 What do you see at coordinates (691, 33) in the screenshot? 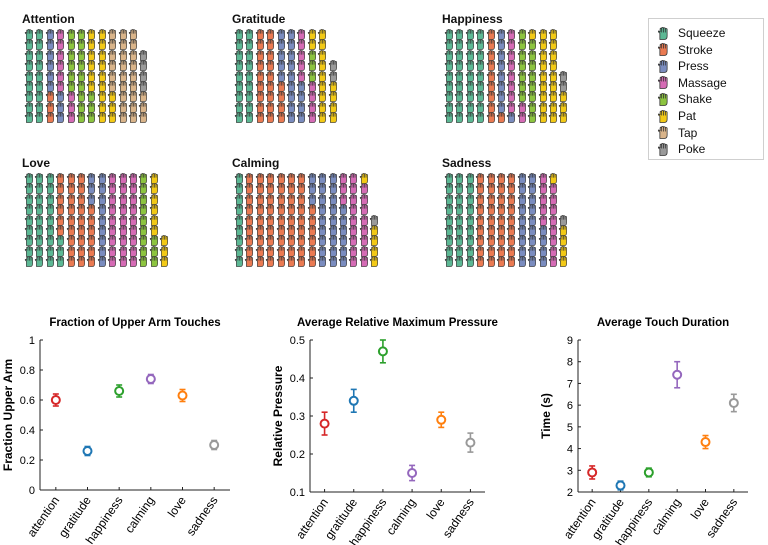
I see `legend-item-squeeze: Squeeze` at bounding box center [691, 33].